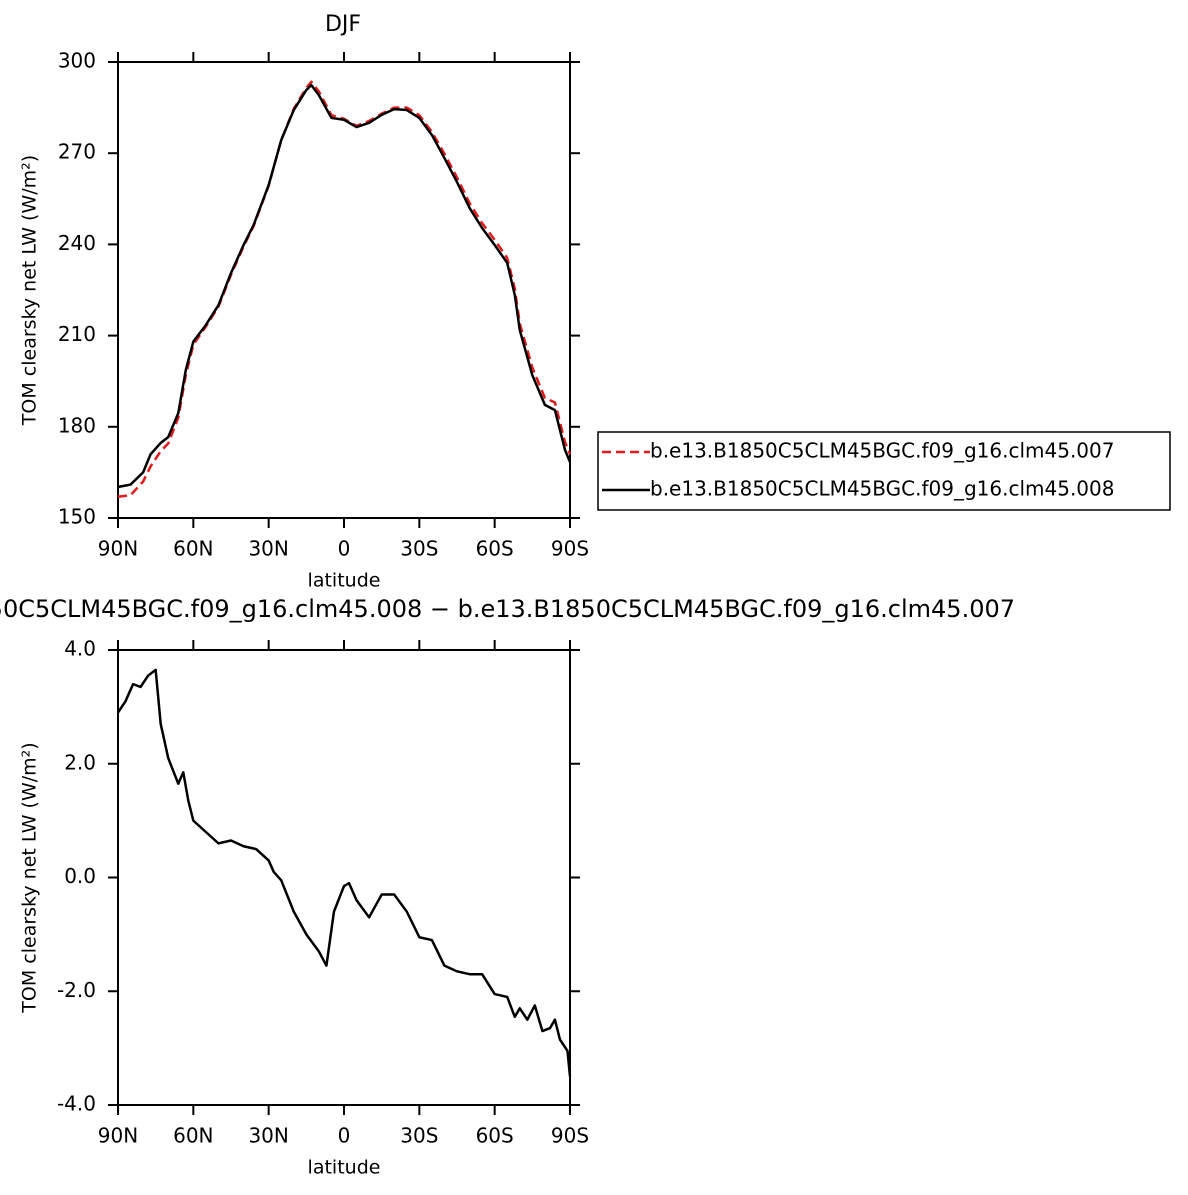  I want to click on y-tick-label: 210, so click(77, 334).